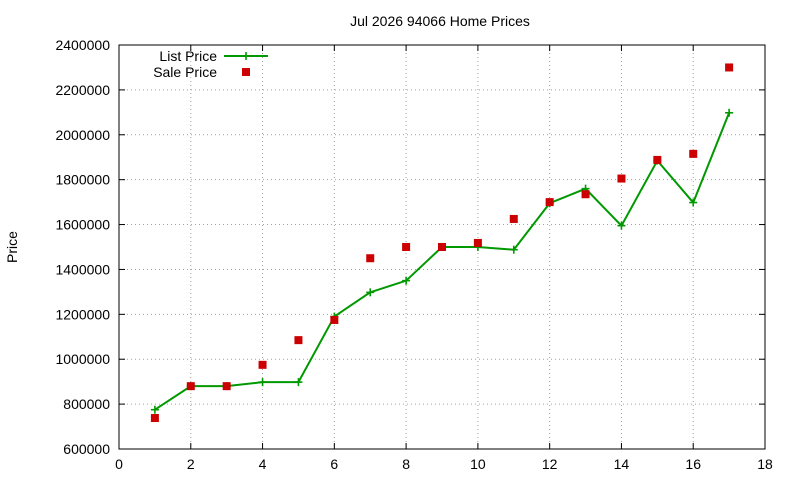 The height and width of the screenshot is (480, 800). Describe the element at coordinates (82, 180) in the screenshot. I see `y-tick-label: 1800000` at that location.